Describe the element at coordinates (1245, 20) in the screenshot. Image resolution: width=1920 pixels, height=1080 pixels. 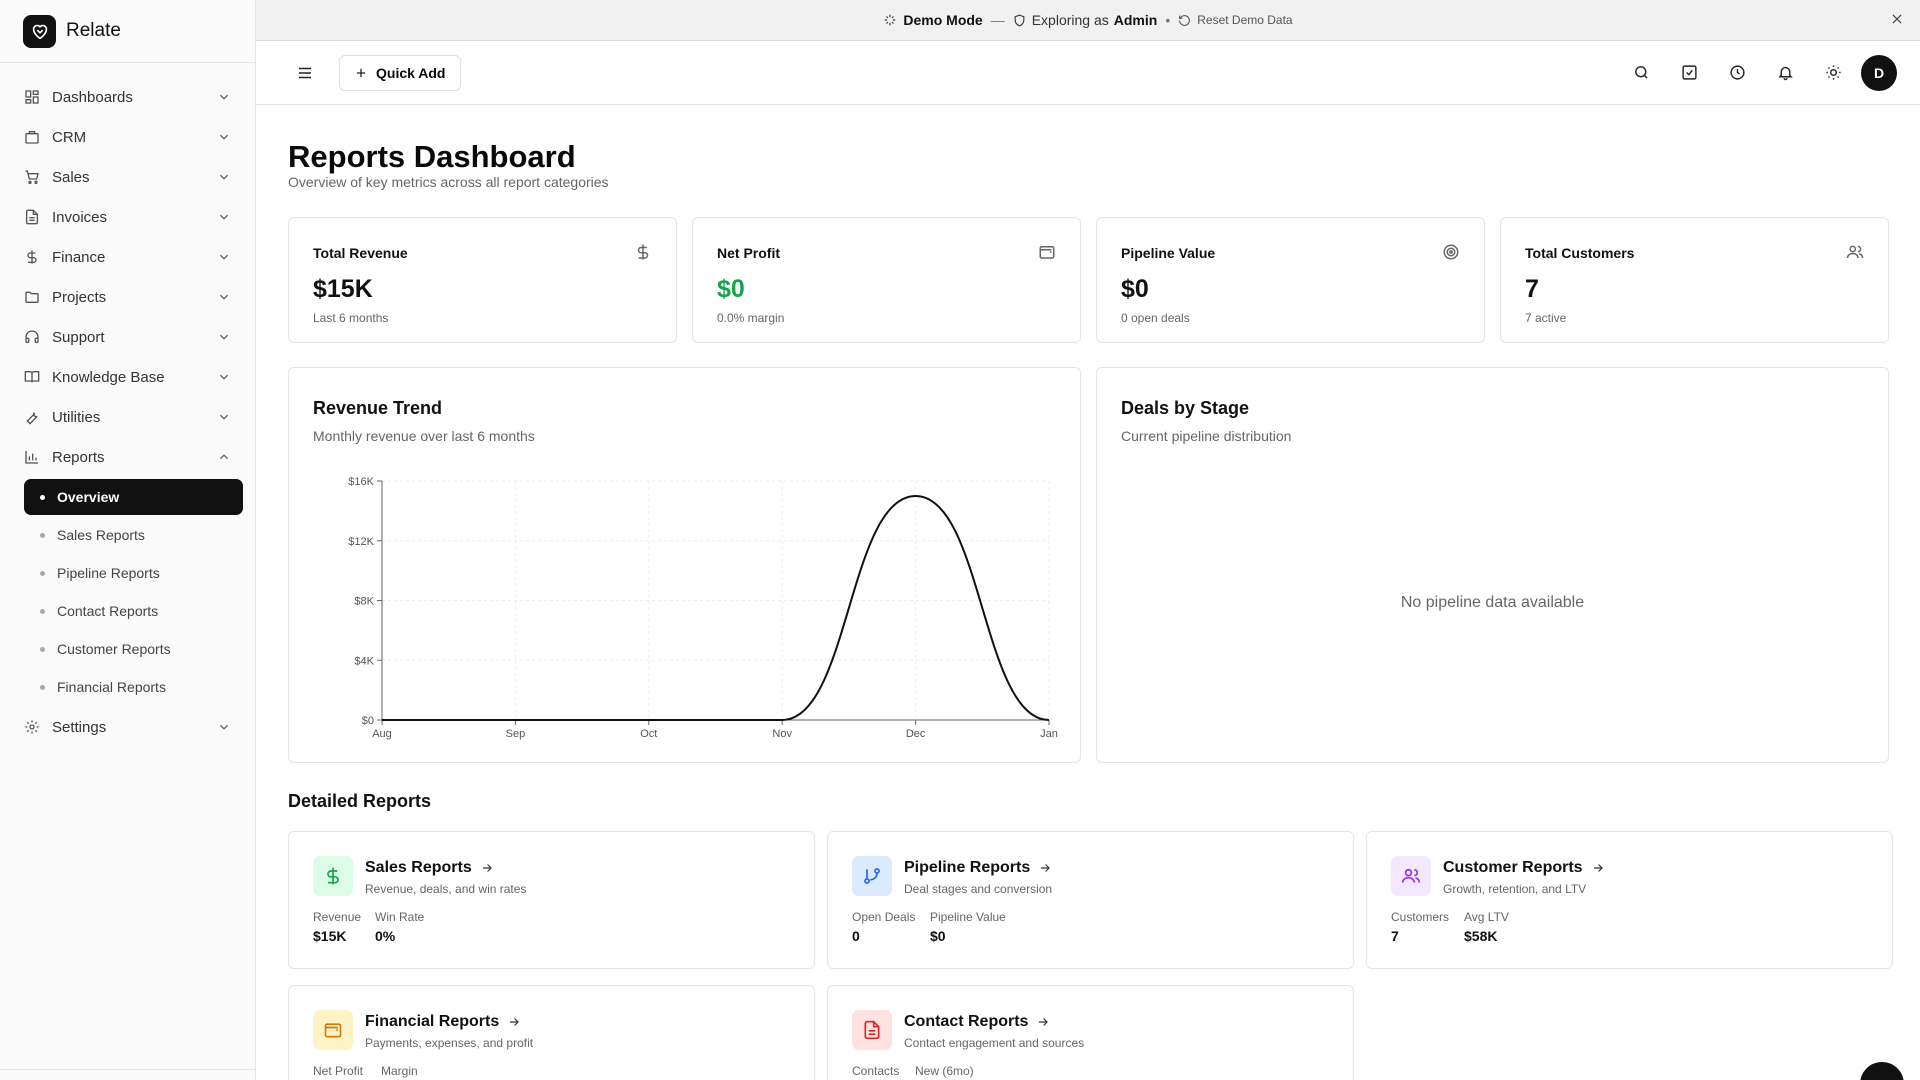
I see `reset-demo-label: Reset Demo Data` at that location.